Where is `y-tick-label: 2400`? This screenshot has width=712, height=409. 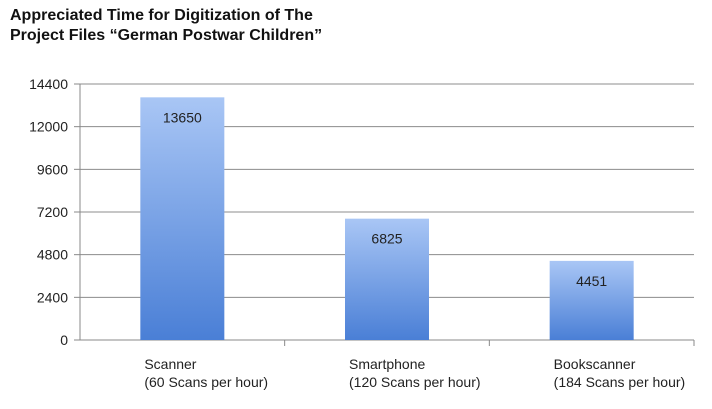
y-tick-label: 2400 is located at coordinates (52, 297).